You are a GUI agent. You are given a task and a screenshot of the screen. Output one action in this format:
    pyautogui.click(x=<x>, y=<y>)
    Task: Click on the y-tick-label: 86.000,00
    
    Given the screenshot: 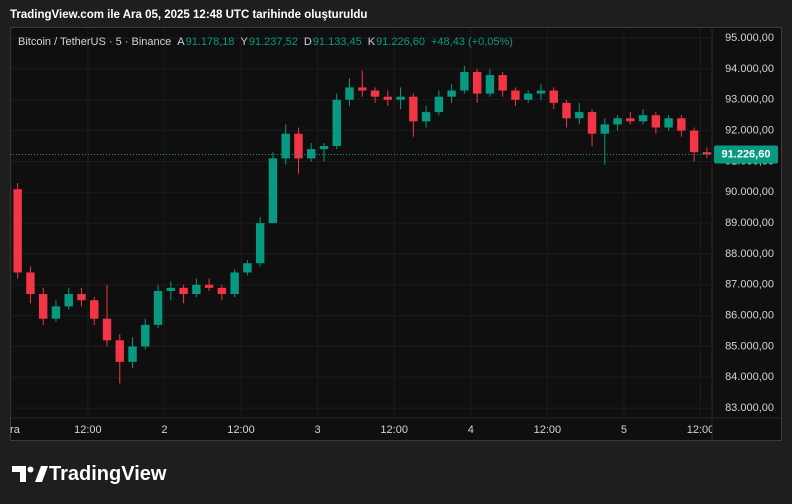 What is the action you would take?
    pyautogui.click(x=749, y=316)
    